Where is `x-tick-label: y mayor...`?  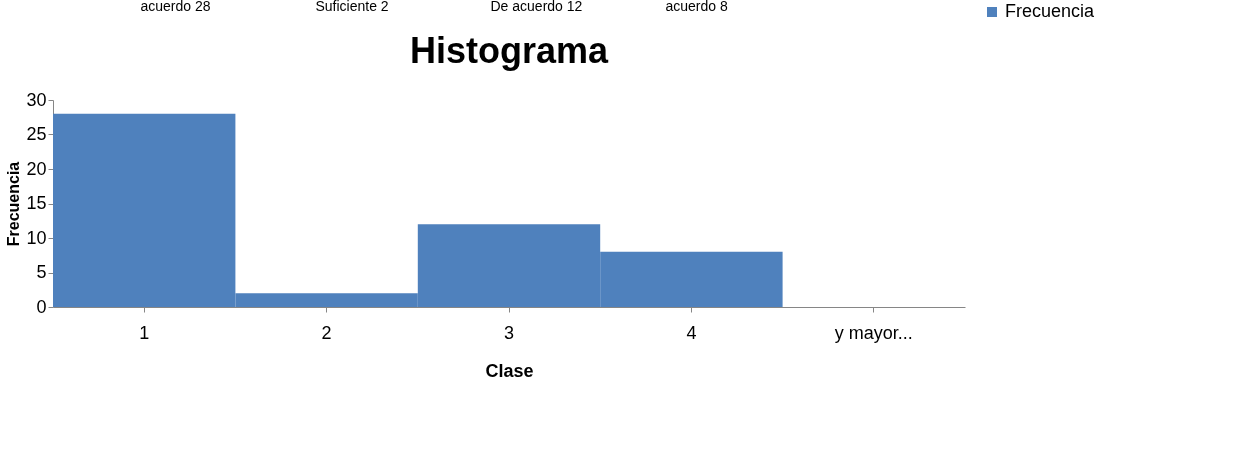
x-tick-label: y mayor... is located at coordinates (873, 332).